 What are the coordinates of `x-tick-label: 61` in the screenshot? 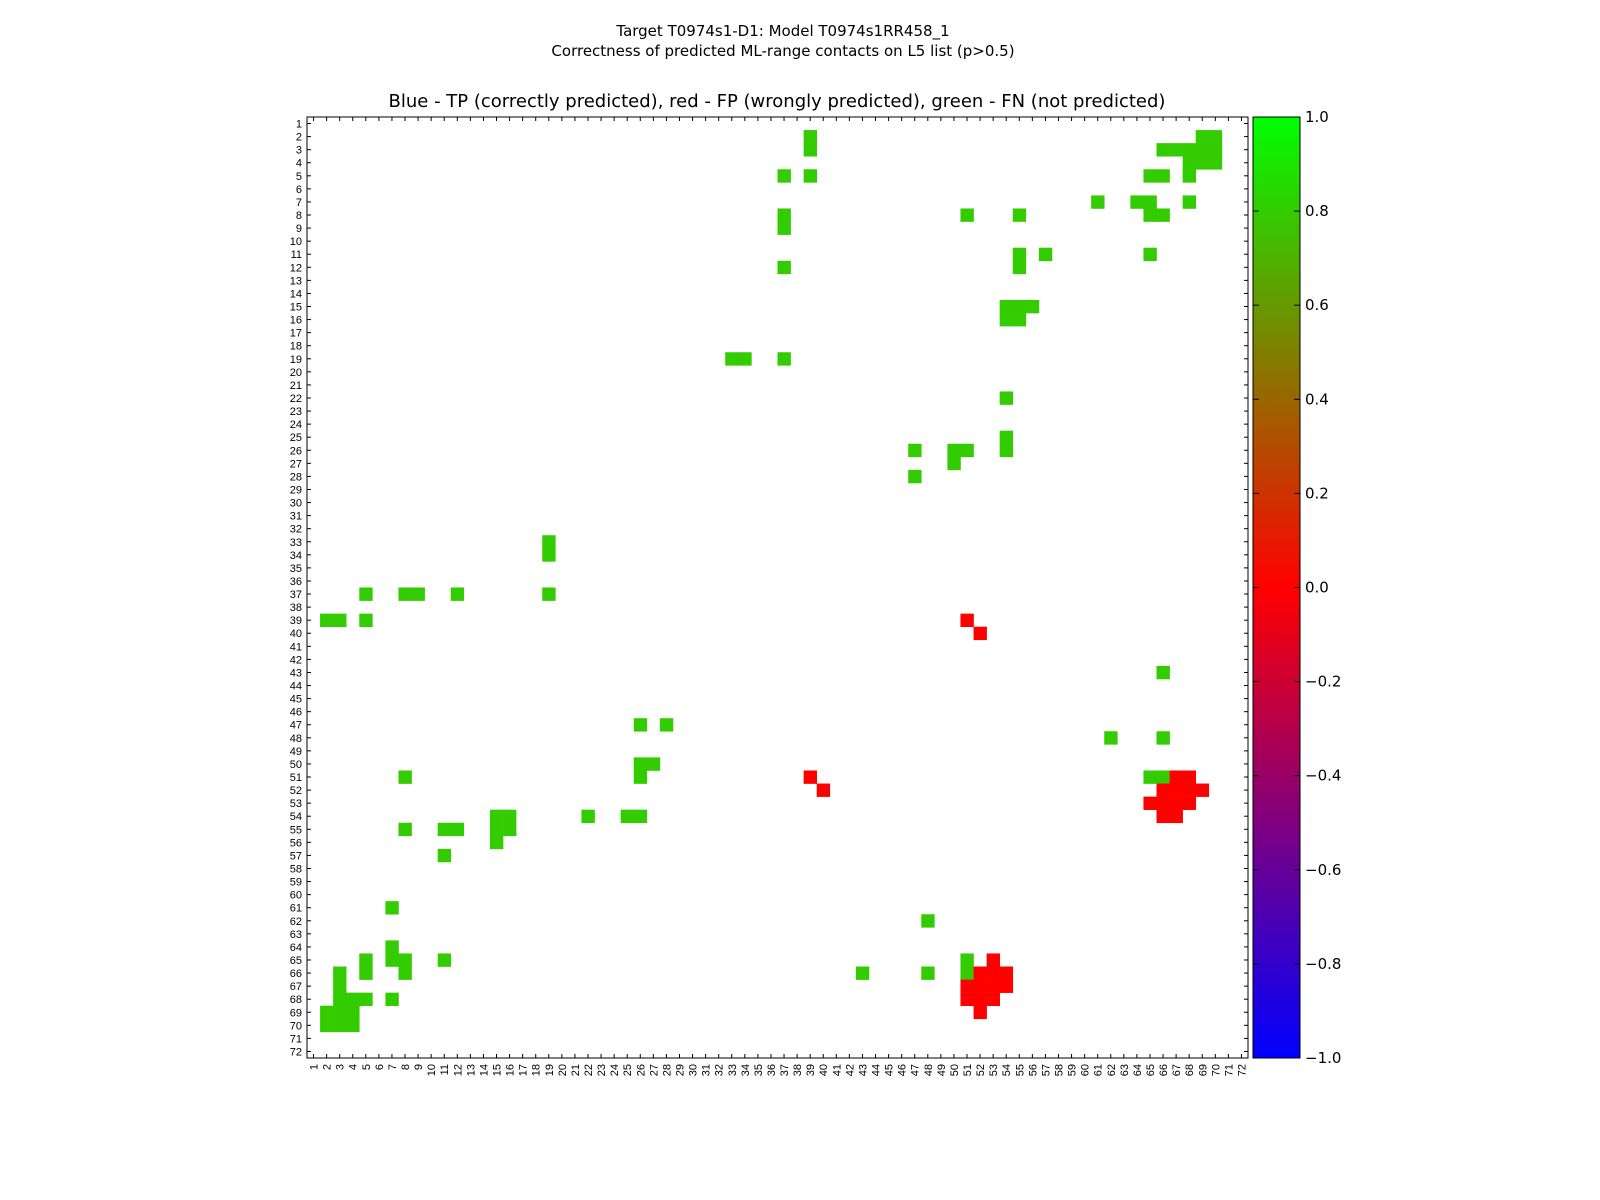 It's located at (1099, 1070).